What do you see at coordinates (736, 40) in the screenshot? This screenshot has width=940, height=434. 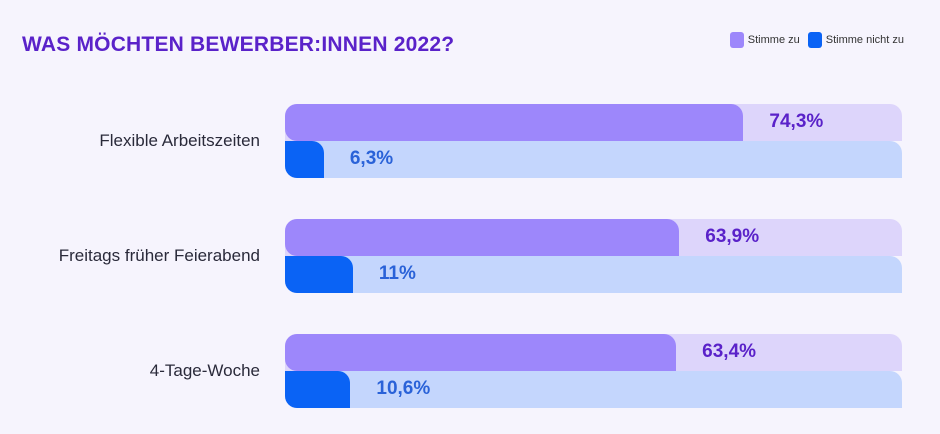 I see `legend-swatch-agree` at bounding box center [736, 40].